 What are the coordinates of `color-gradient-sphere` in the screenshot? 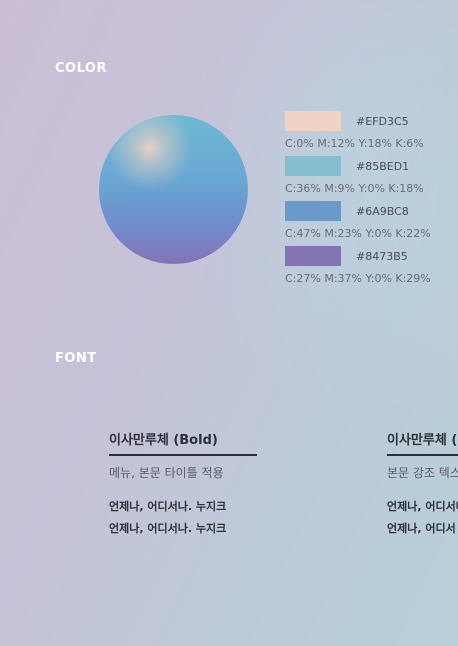 It's located at (173, 189).